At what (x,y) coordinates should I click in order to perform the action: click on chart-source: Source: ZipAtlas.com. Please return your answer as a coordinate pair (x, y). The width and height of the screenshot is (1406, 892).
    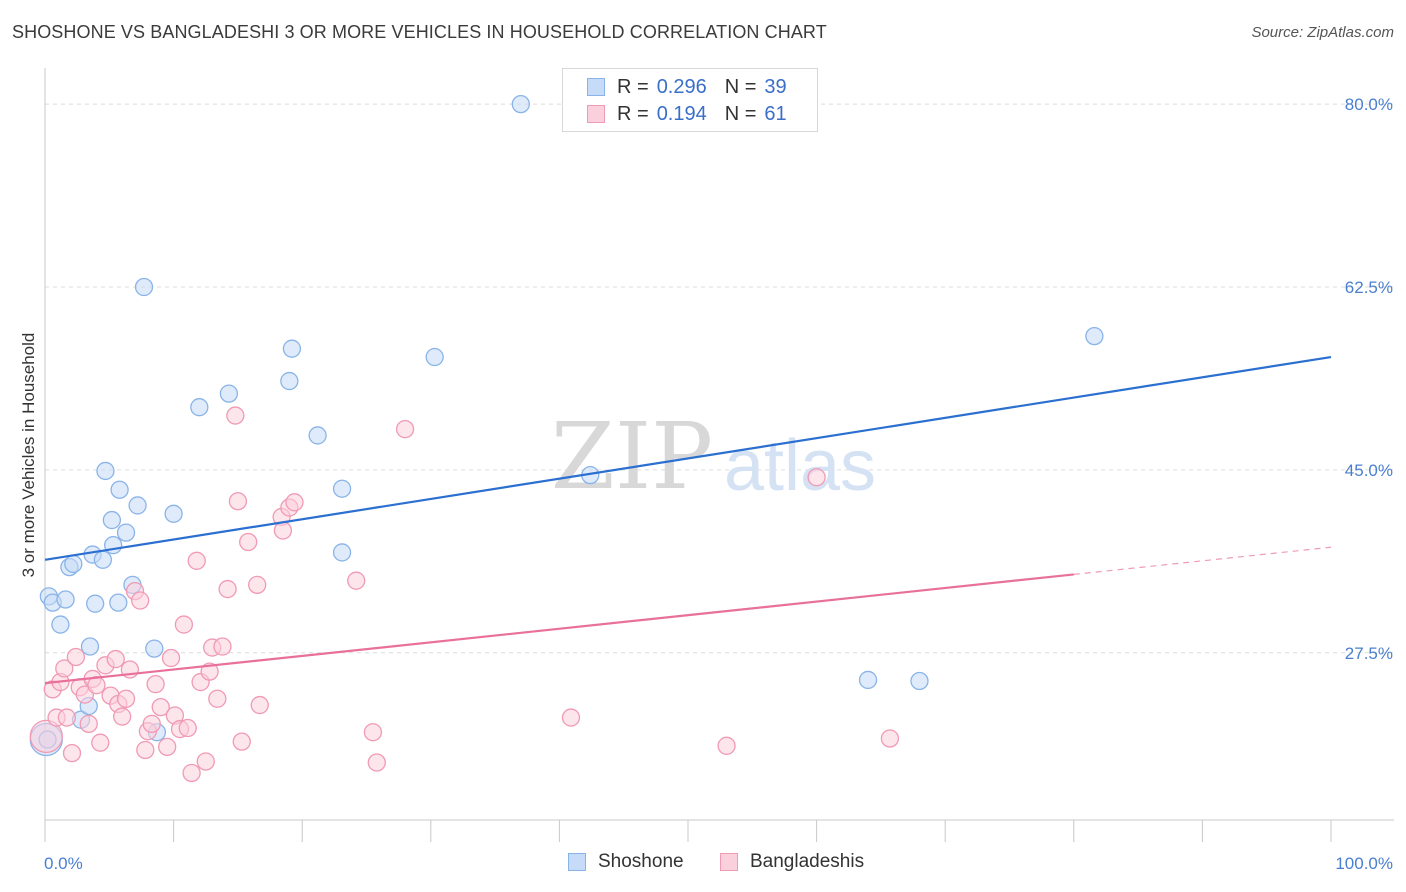
    Looking at the image, I should click on (1322, 32).